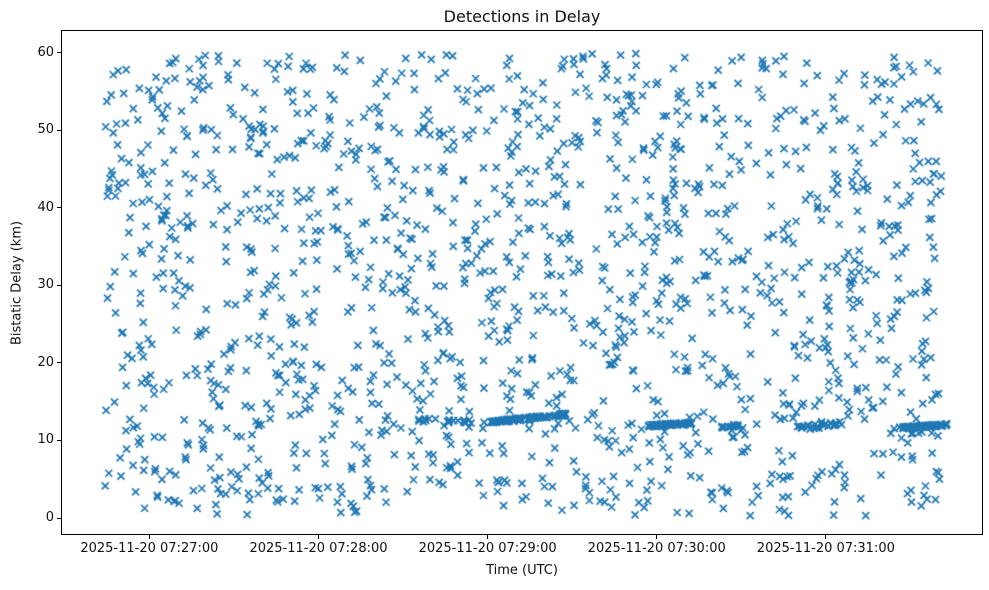 This screenshot has width=989, height=590. Describe the element at coordinates (522, 16) in the screenshot. I see `chart-title: Detections in Delay` at that location.